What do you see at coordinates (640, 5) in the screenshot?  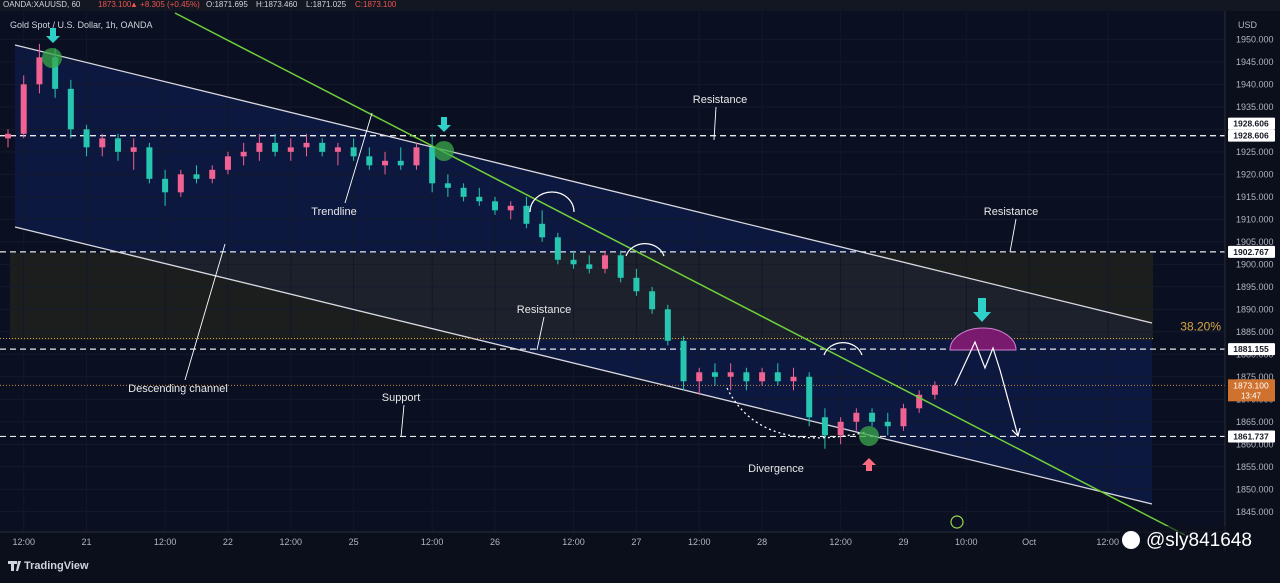 I see `header-bar` at bounding box center [640, 5].